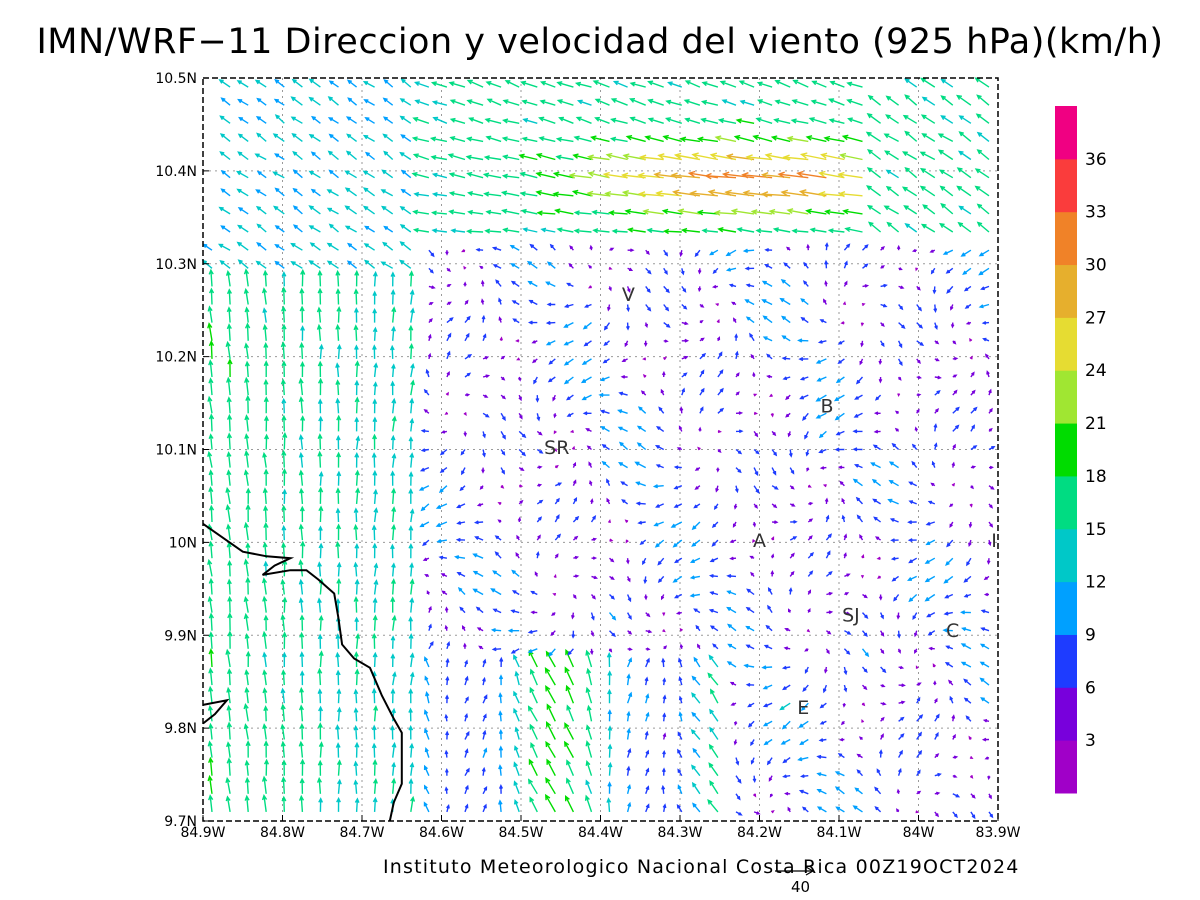  I want to click on colorbar-label: 27, so click(1096, 318).